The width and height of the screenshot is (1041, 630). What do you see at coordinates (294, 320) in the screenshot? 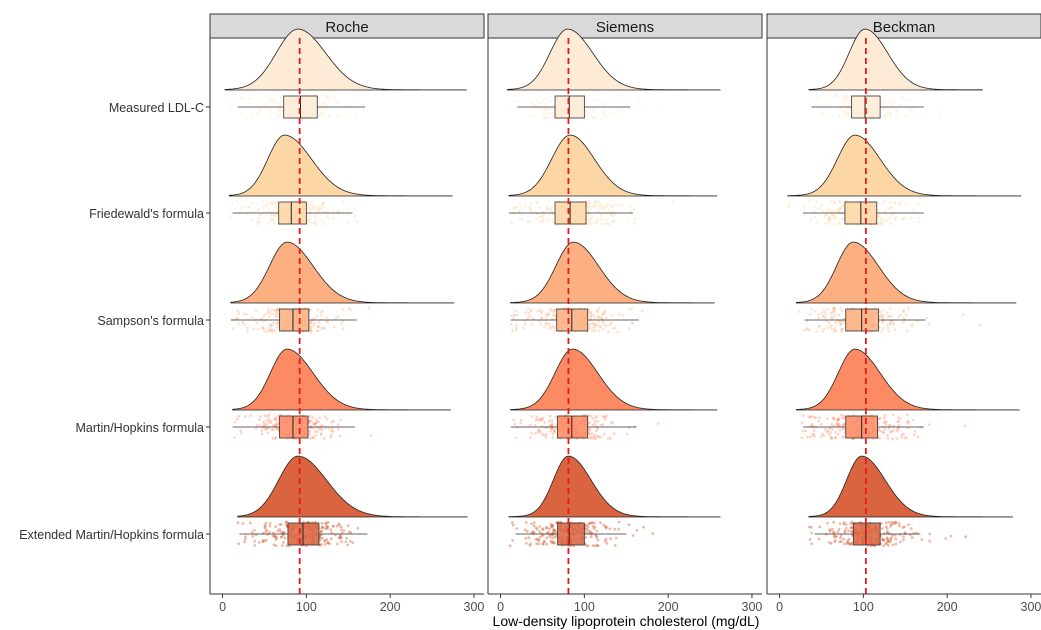
I see `box` at bounding box center [294, 320].